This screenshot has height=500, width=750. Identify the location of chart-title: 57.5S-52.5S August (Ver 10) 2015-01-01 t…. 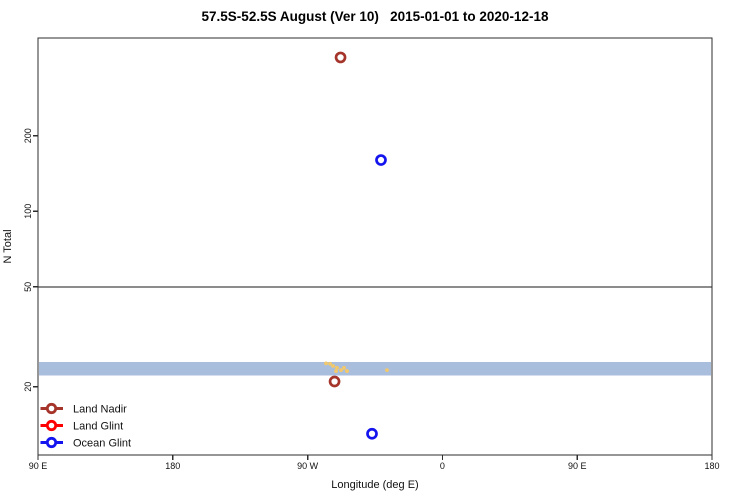
(375, 16).